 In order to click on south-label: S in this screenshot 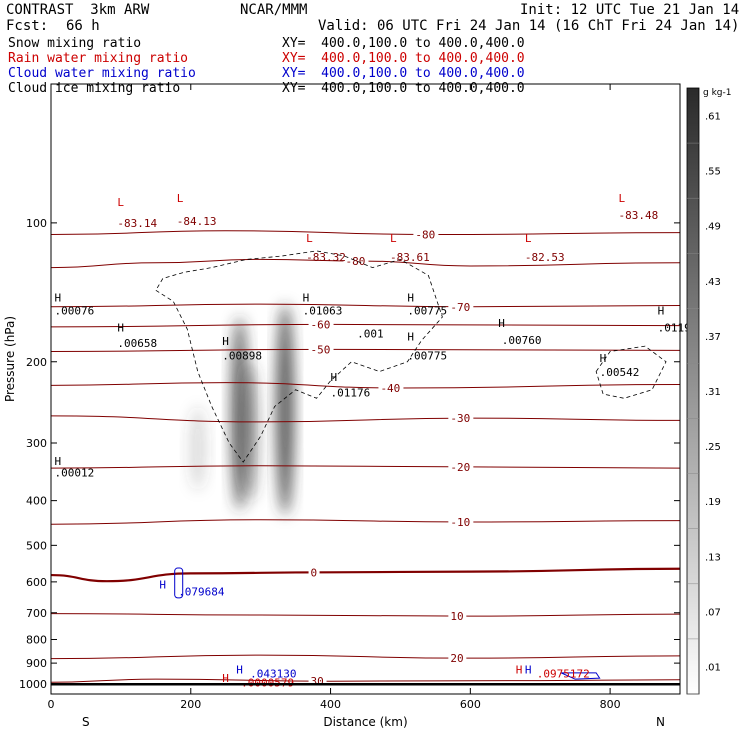, I will do `click(86, 722)`.